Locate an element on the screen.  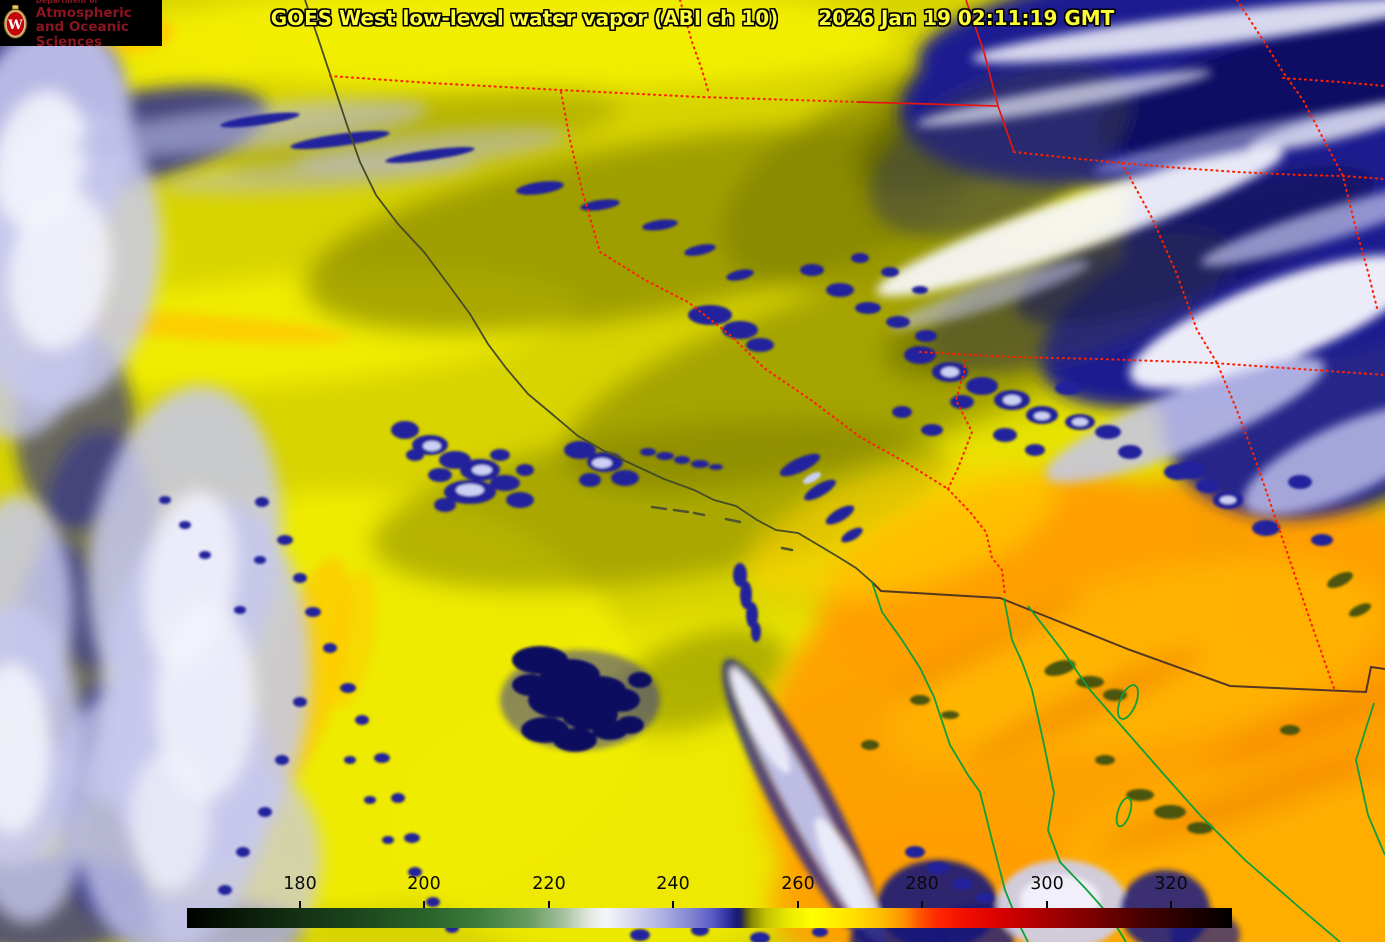
colorbar-tick-label: 240 is located at coordinates (673, 884).